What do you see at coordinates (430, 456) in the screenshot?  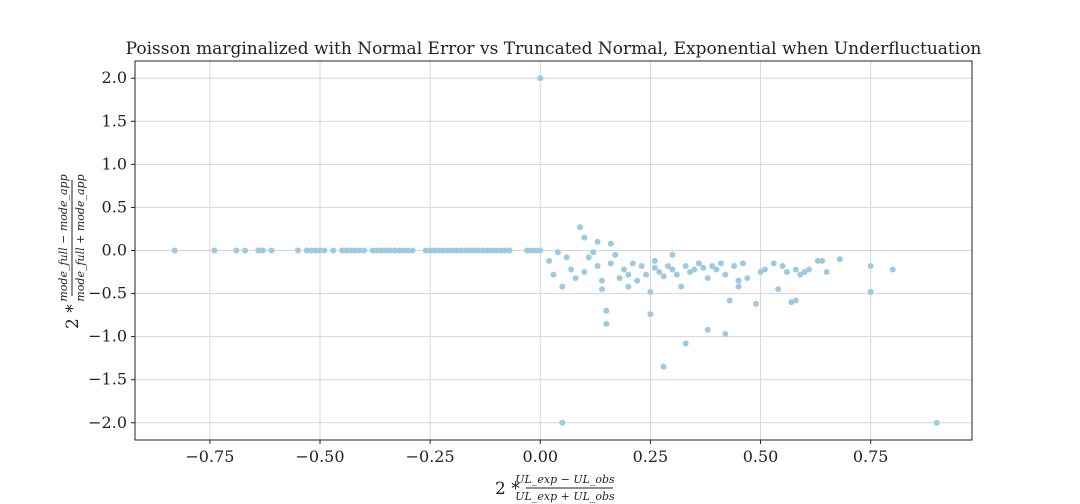 I see `x-tick-label: −0.25` at bounding box center [430, 456].